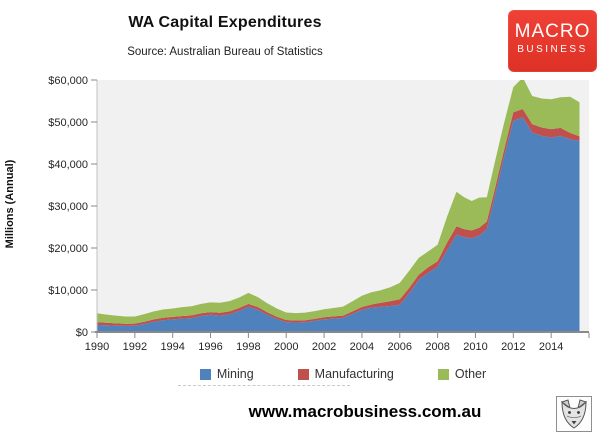  I want to click on svg-text: $10,000, so click(68, 291).